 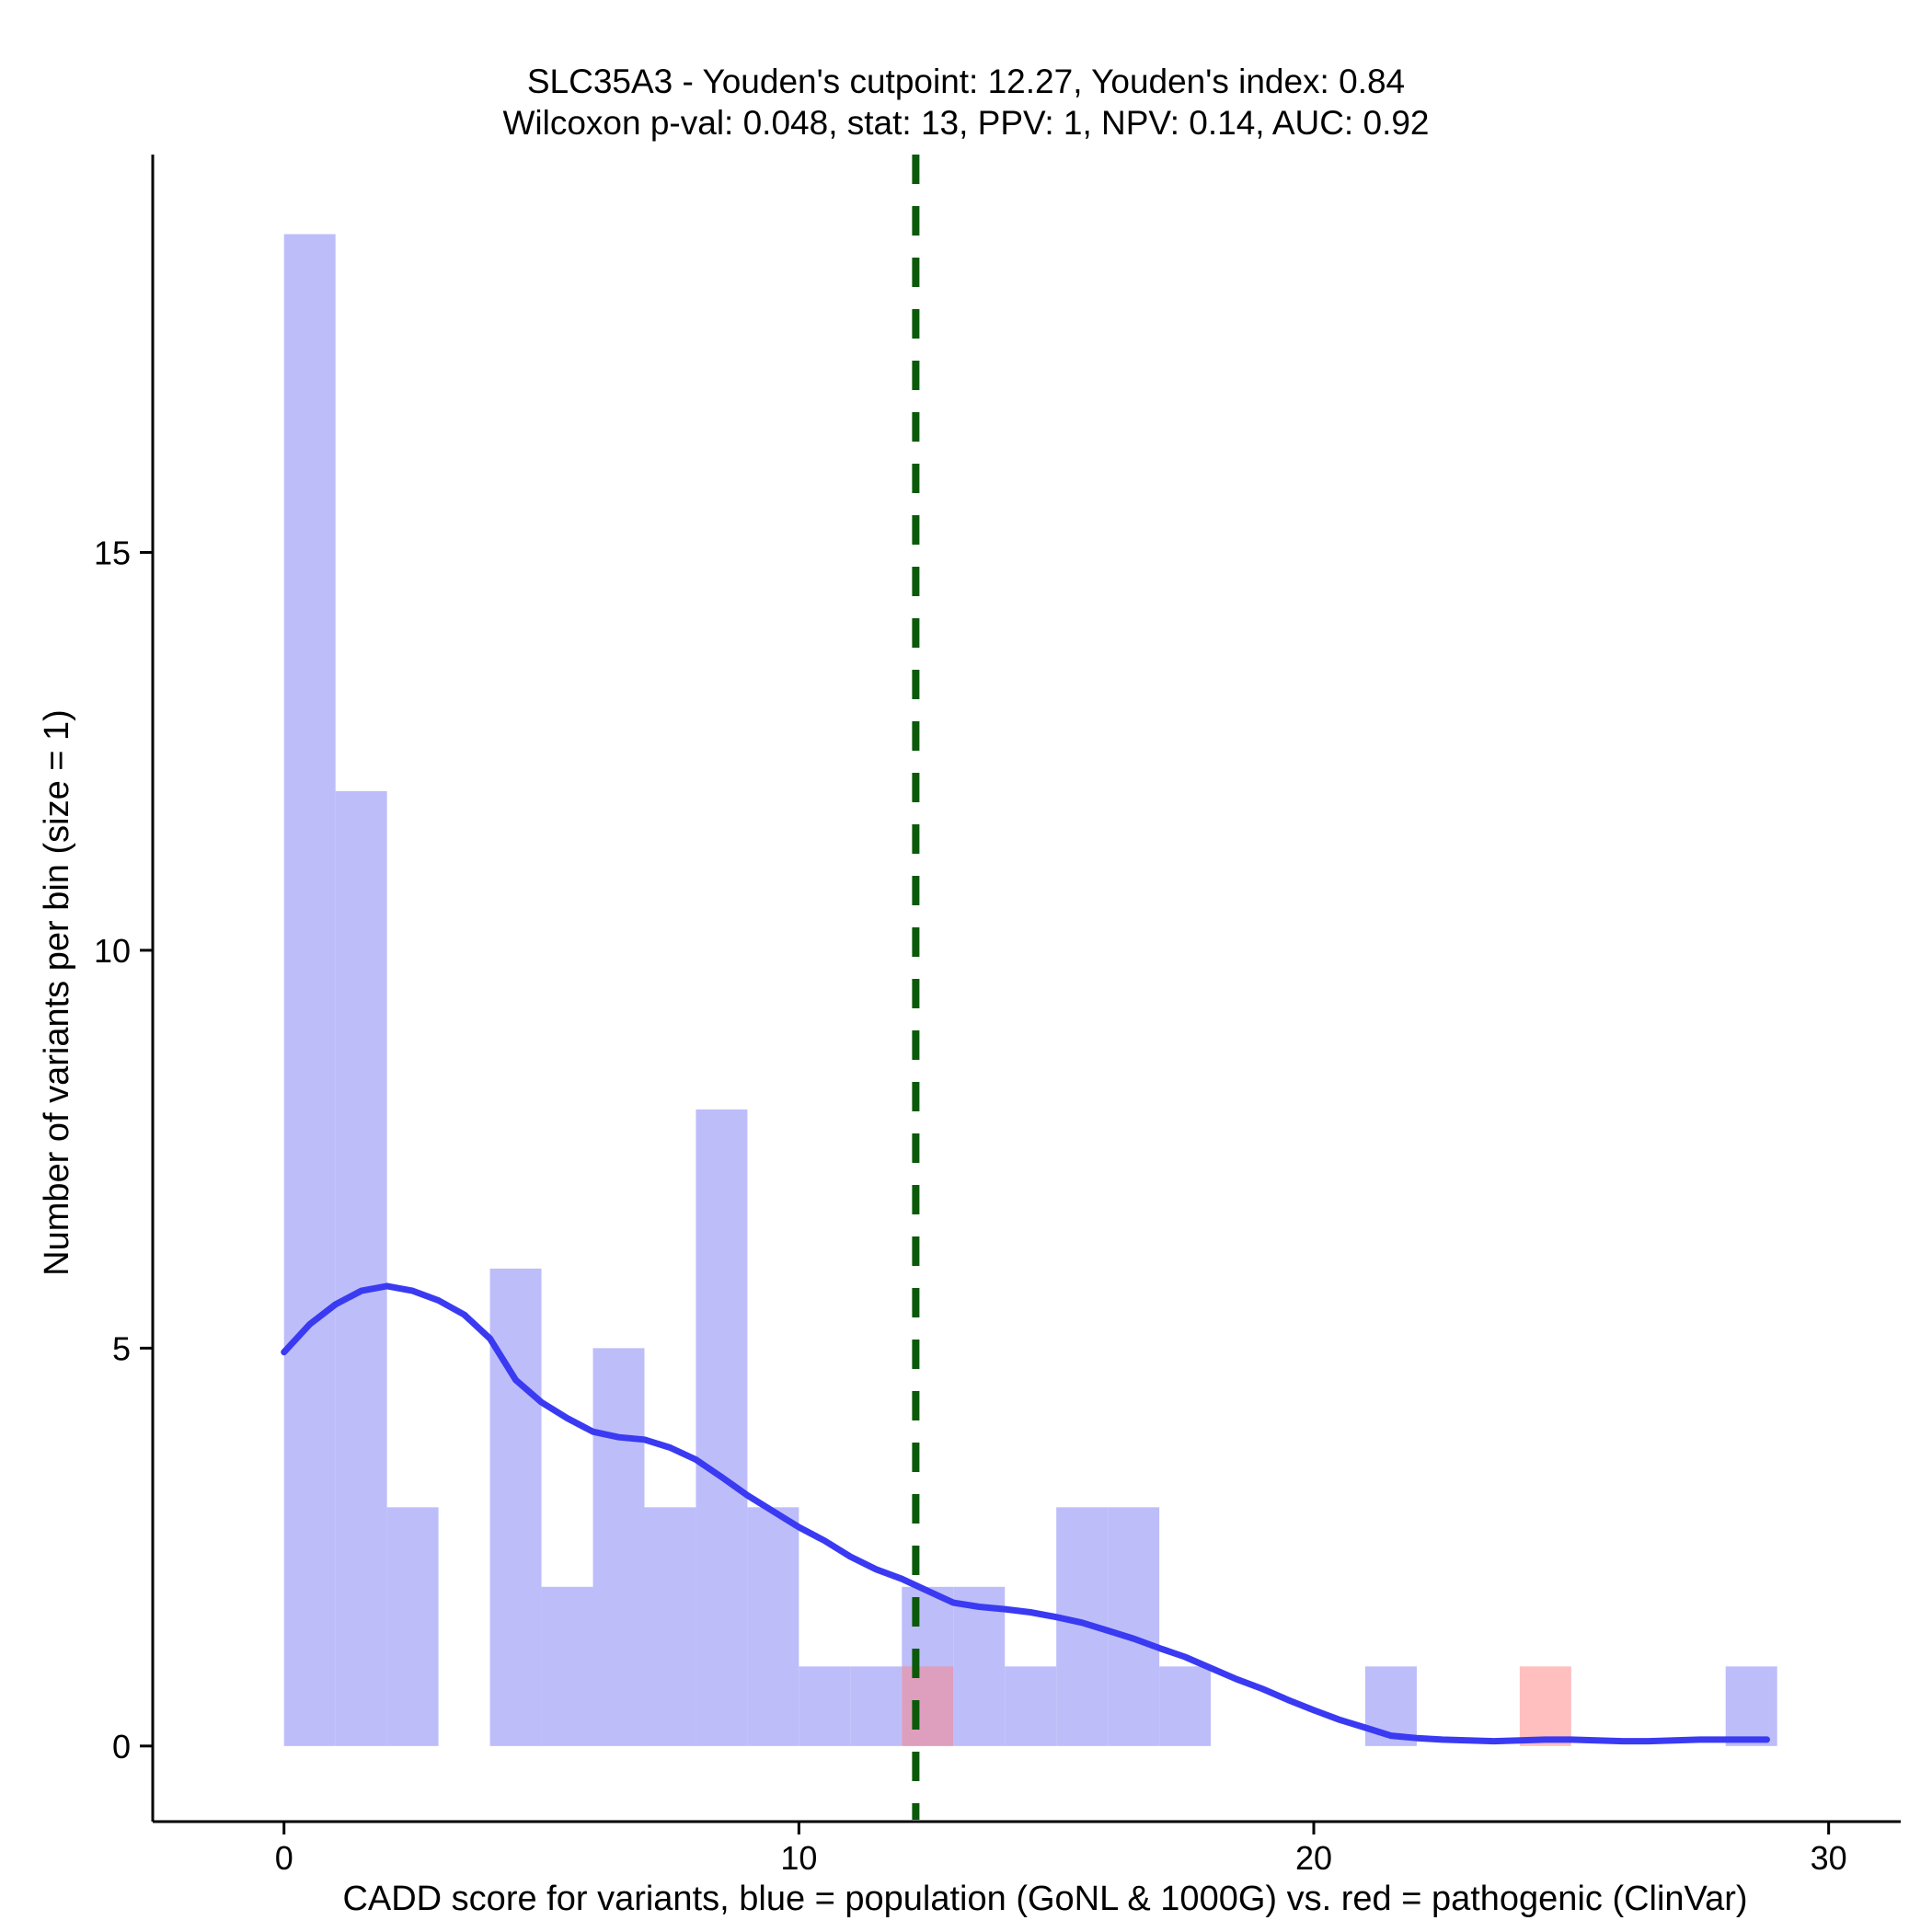 What do you see at coordinates (284, 1858) in the screenshot?
I see `x-tick-label-0: 0` at bounding box center [284, 1858].